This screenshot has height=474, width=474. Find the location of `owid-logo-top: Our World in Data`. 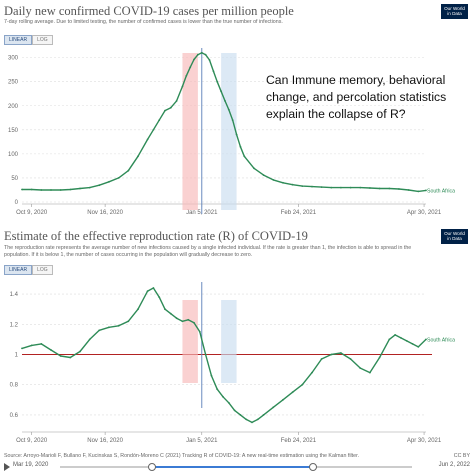

owid-logo-top: Our World in Data is located at coordinates (454, 11).